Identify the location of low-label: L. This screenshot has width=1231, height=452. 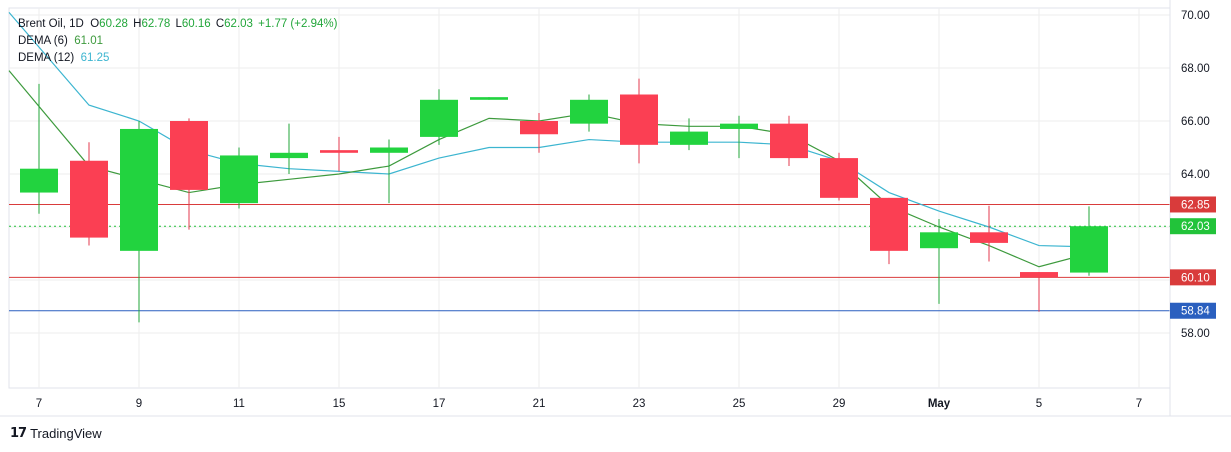
(178, 24).